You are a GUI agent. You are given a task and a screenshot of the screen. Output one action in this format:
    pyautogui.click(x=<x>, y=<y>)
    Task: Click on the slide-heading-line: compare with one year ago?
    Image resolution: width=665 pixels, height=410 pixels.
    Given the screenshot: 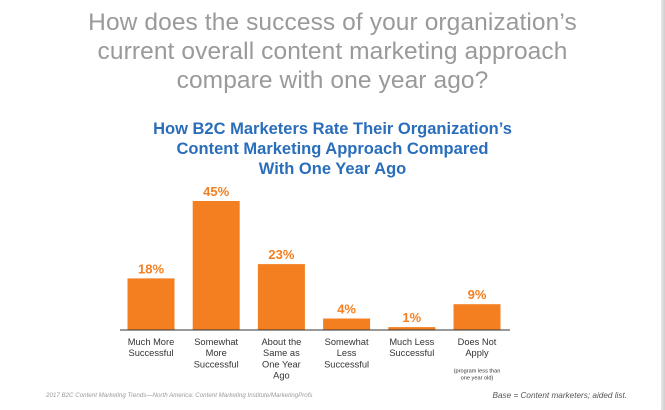 What is the action you would take?
    pyautogui.click(x=332, y=80)
    